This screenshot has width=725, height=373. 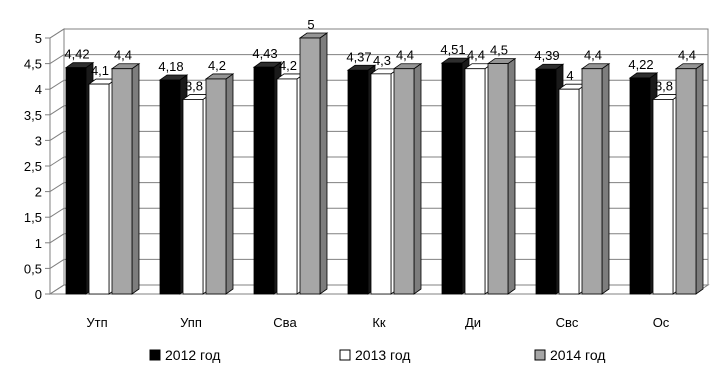 I want to click on data-label: 4,3, so click(x=382, y=60).